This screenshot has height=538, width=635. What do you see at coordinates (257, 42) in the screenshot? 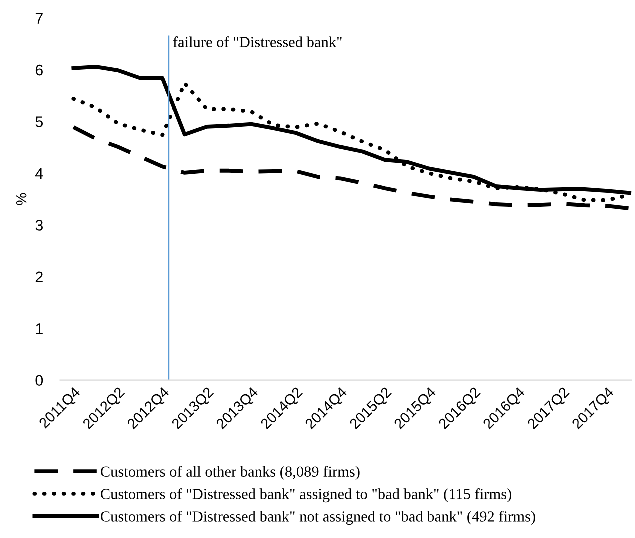
I see `annotation: failure of "Distressed bank"` at bounding box center [257, 42].